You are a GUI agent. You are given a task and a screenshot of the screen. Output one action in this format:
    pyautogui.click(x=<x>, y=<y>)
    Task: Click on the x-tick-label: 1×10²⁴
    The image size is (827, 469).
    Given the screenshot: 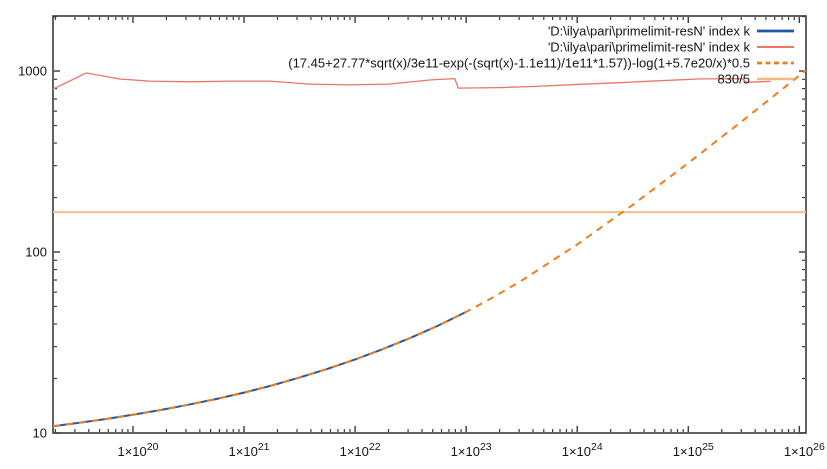 What is the action you would take?
    pyautogui.click(x=582, y=450)
    